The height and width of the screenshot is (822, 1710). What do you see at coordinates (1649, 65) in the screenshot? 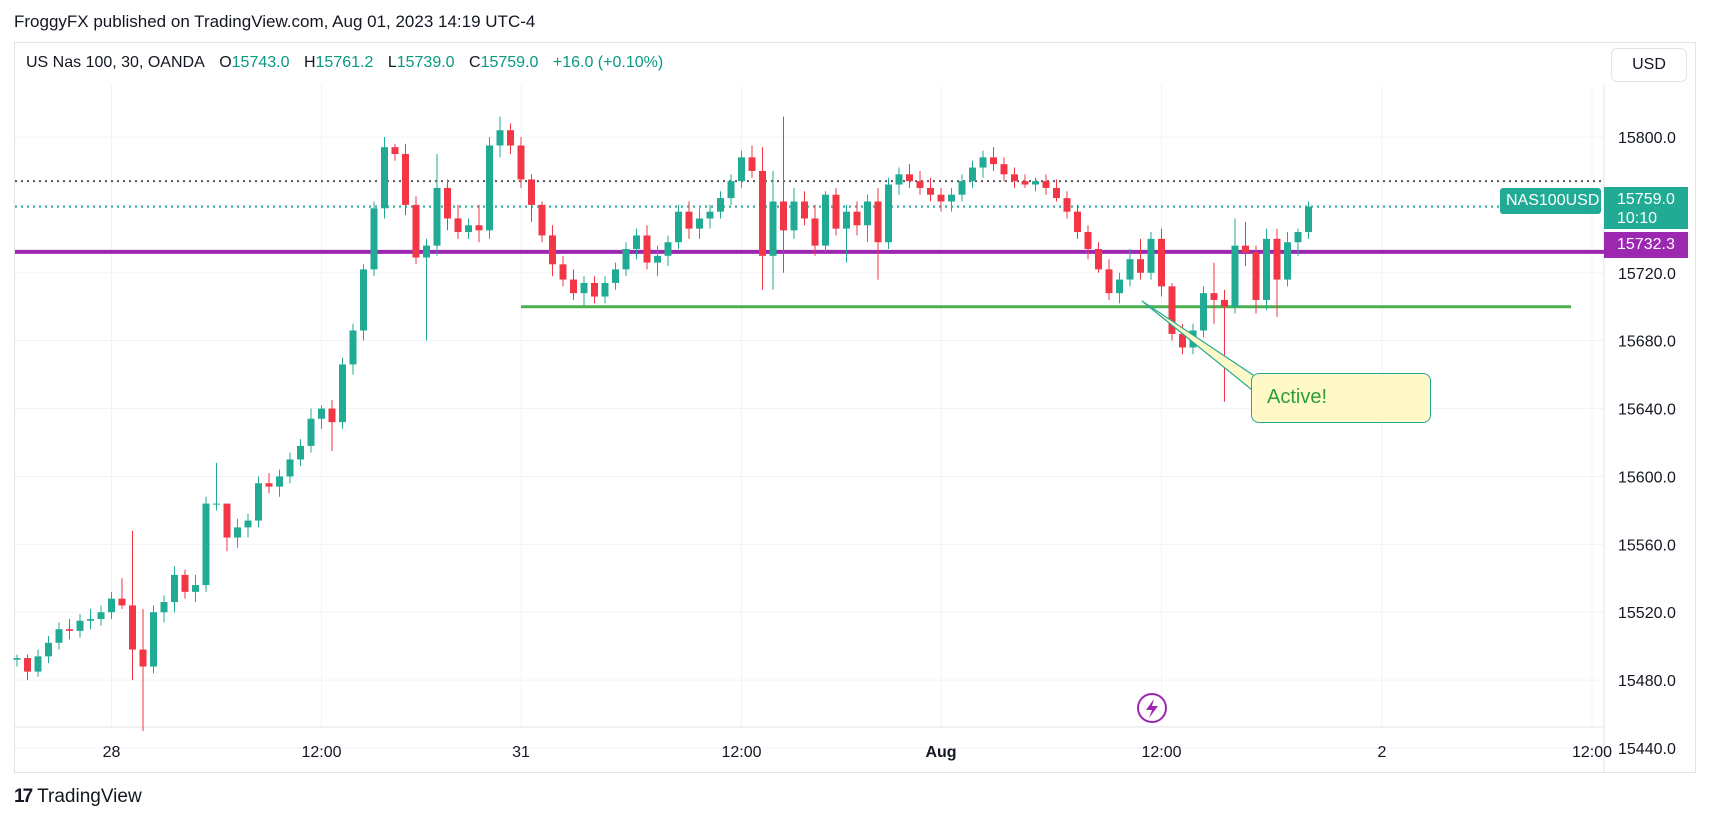
I see `currency-button: USD` at bounding box center [1649, 65].